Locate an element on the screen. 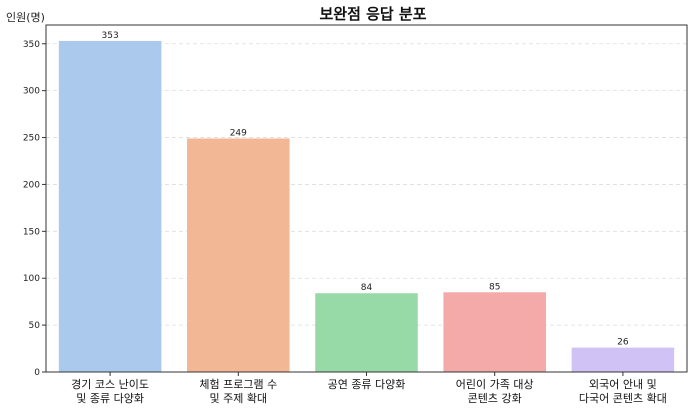  x-tick-label: 및 종류 다양화 is located at coordinates (110, 398).